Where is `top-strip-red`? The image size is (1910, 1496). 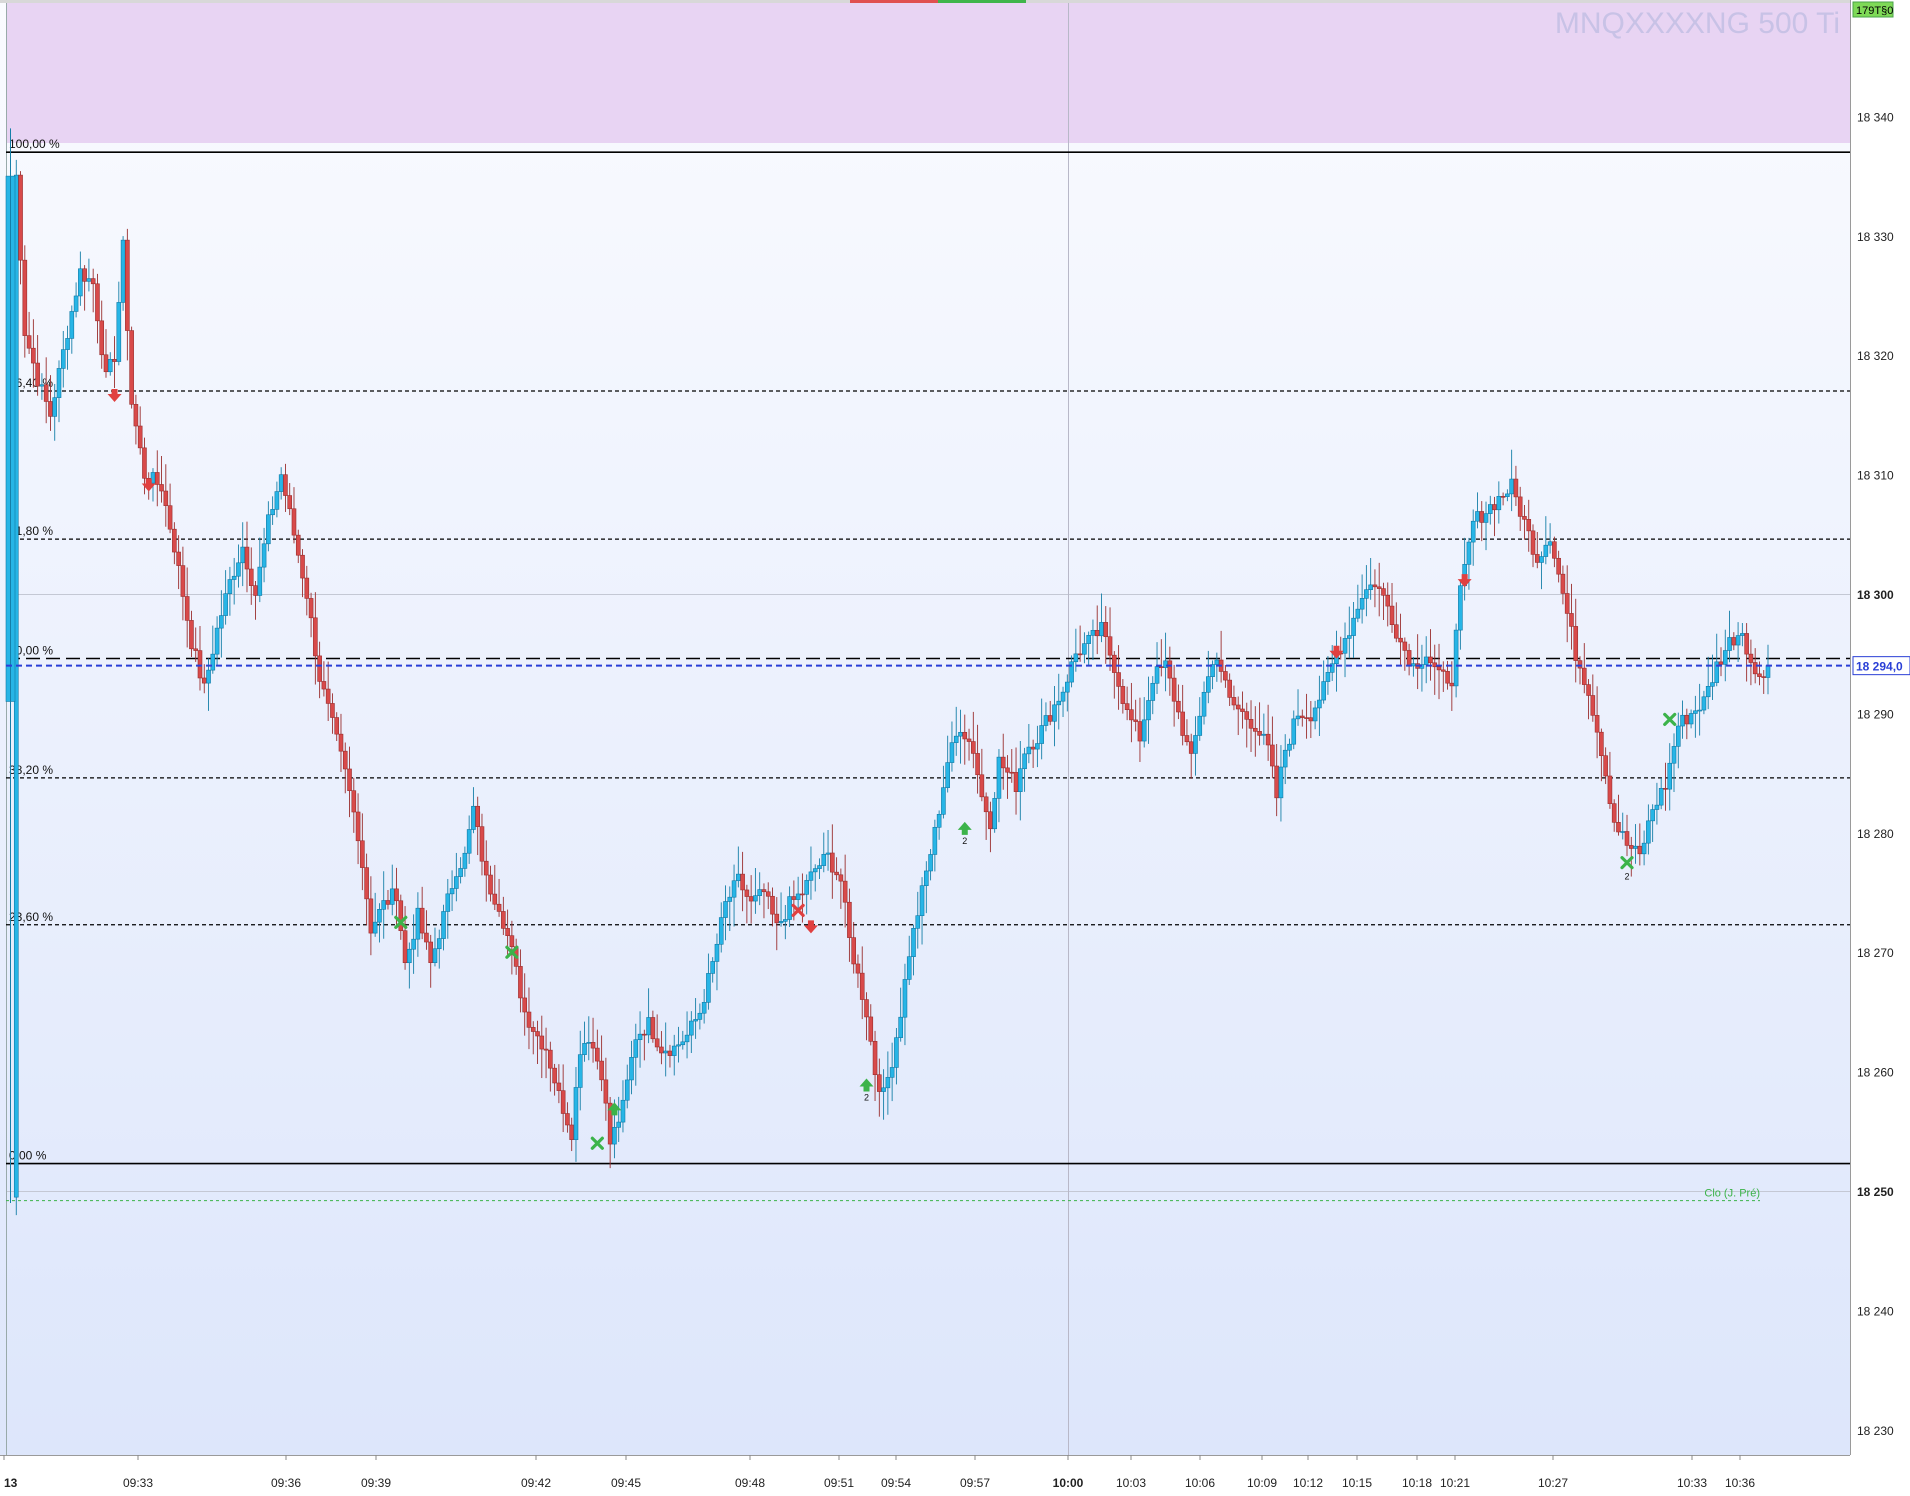
top-strip-red is located at coordinates (894, 1).